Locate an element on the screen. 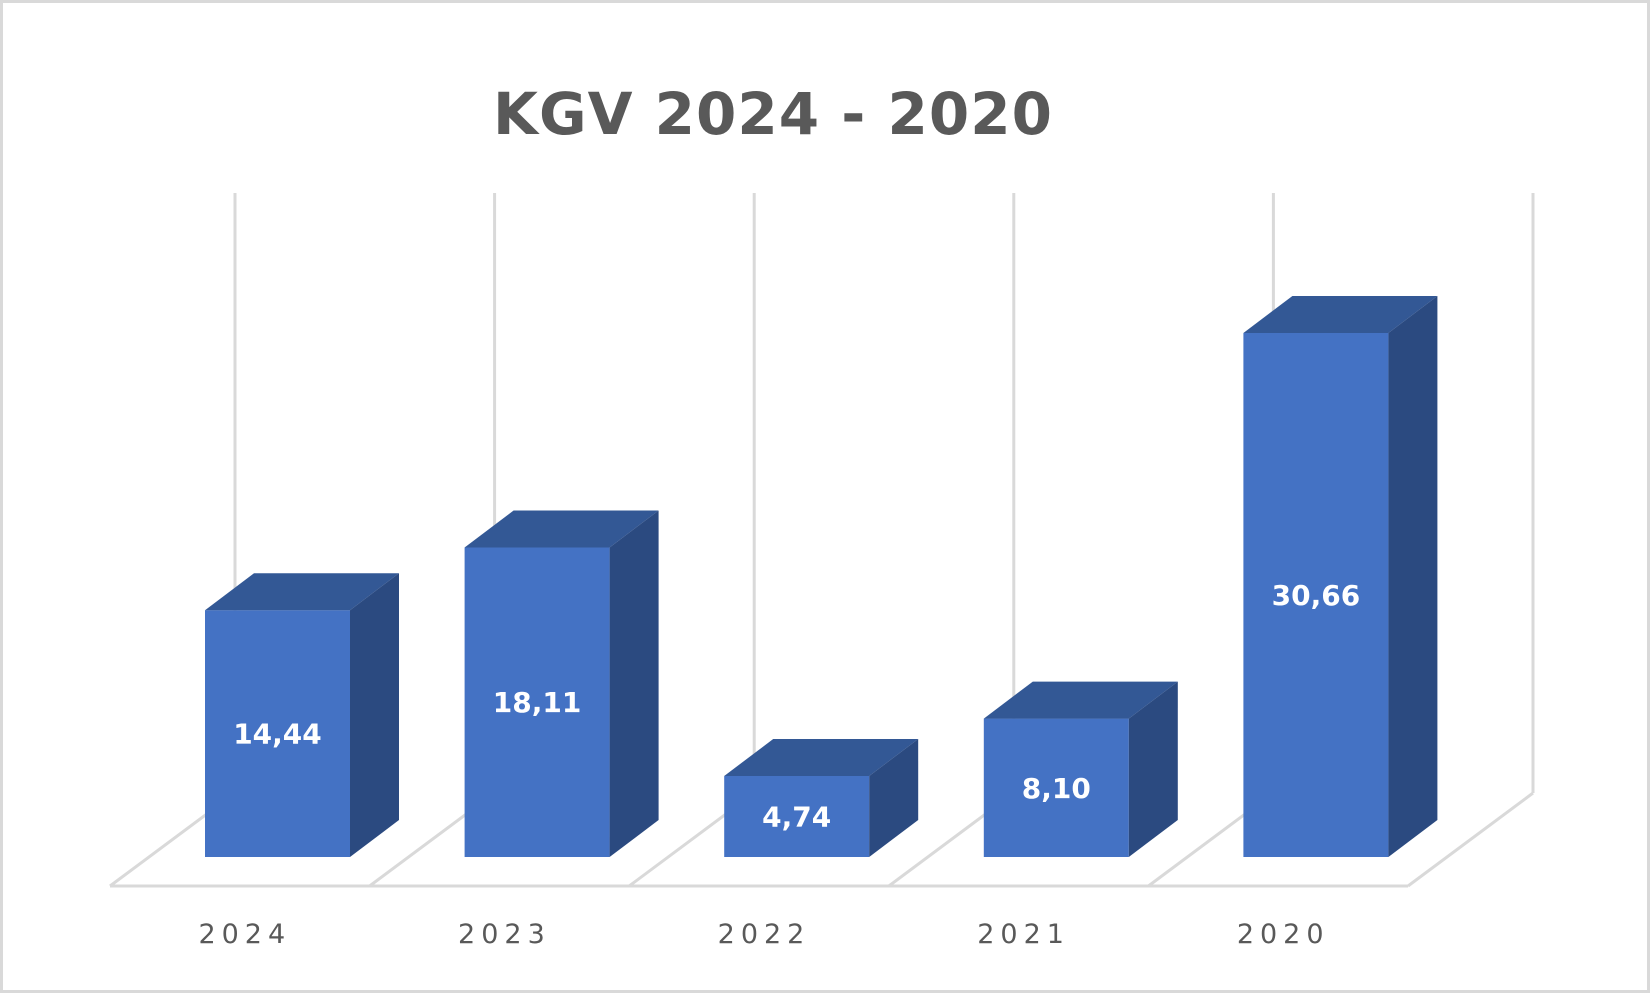 Image resolution: width=1650 pixels, height=993 pixels. bar-front-2024 is located at coordinates (277, 733).